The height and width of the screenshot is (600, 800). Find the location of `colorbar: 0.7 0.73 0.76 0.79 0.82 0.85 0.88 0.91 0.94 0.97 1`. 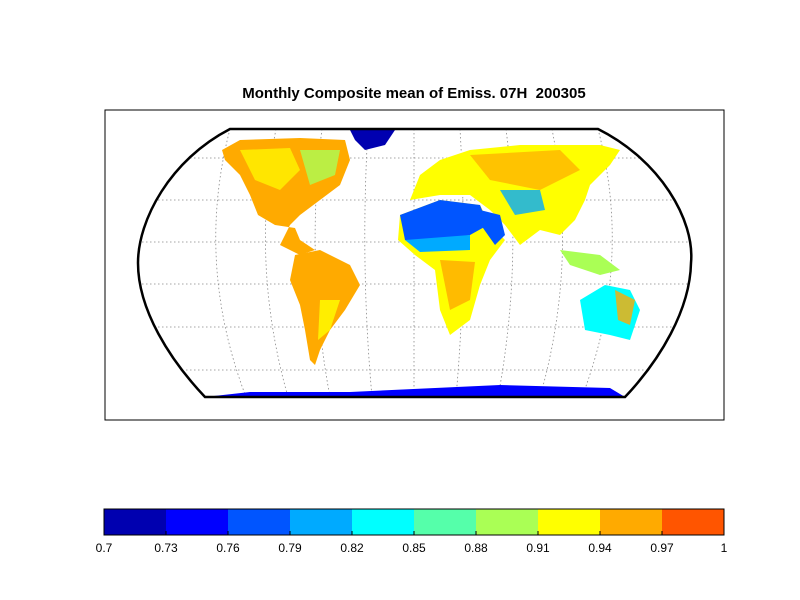

colorbar: 0.7 0.73 0.76 0.79 0.82 0.85 0.88 0.91 0.94 0.97 1 is located at coordinates (412, 531).